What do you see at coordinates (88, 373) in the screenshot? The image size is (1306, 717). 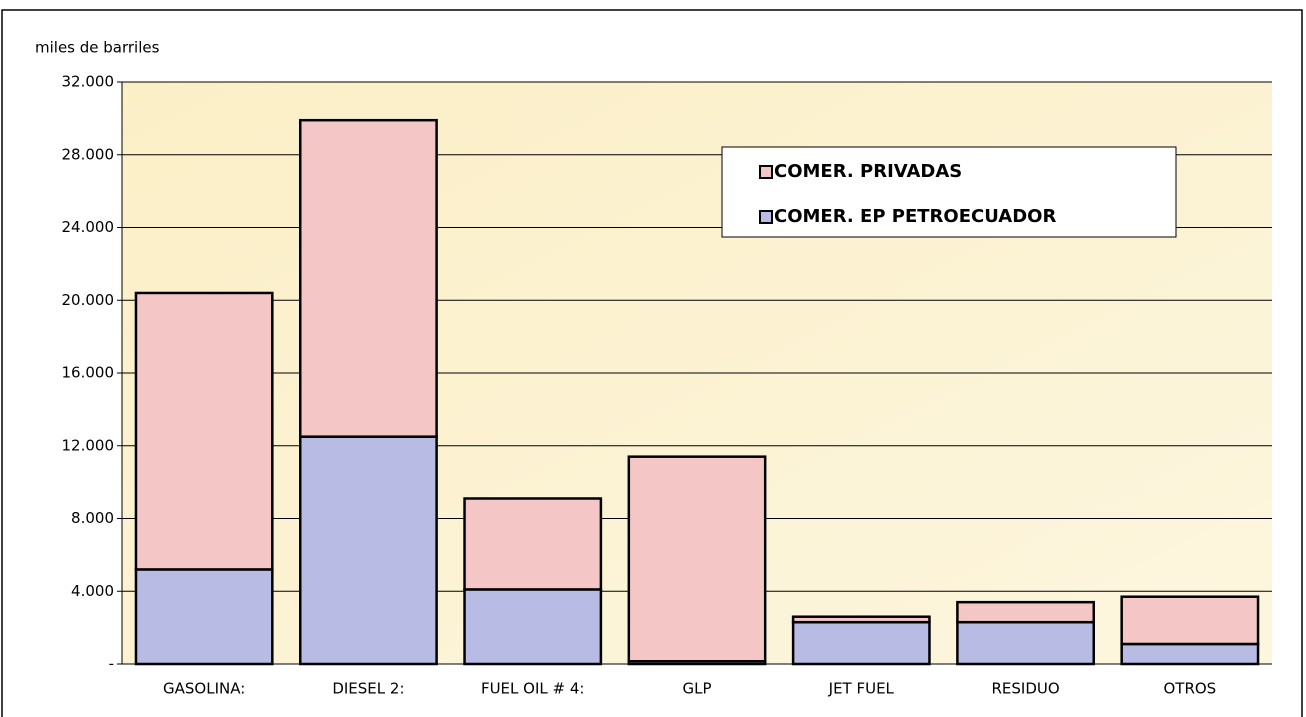 I see `y-tick-label: 16.000` at bounding box center [88, 373].